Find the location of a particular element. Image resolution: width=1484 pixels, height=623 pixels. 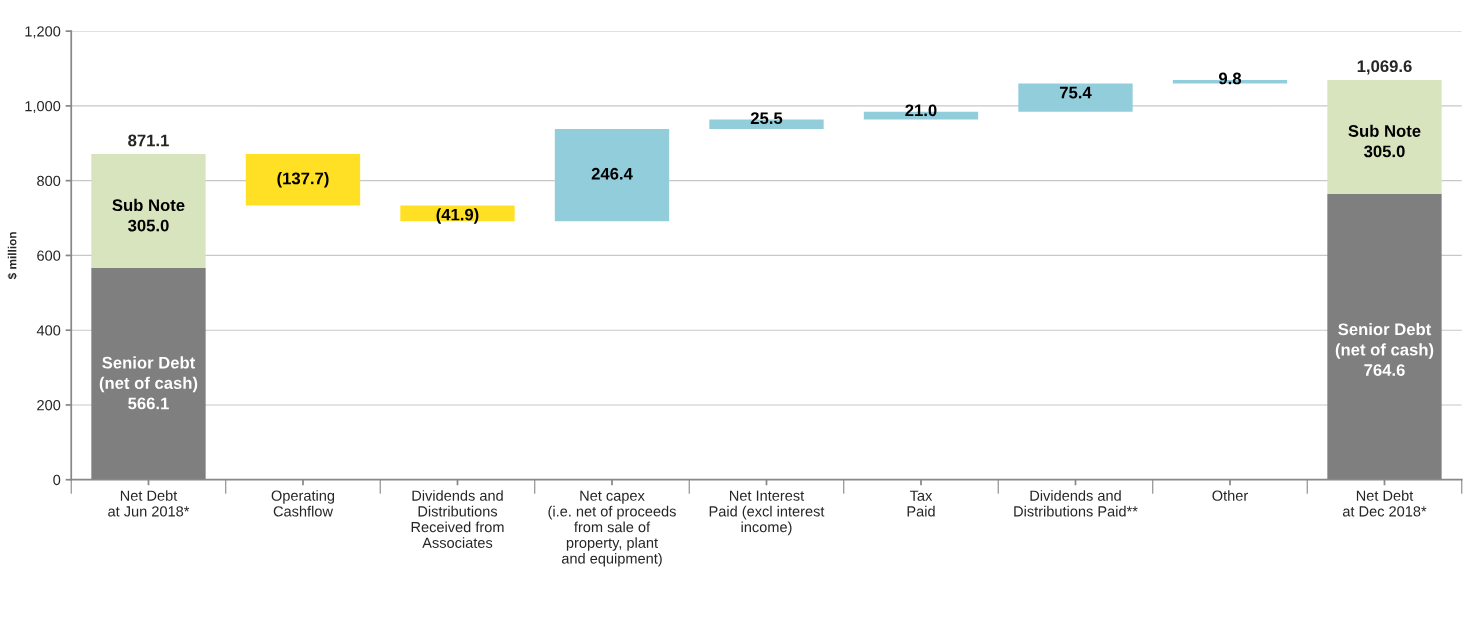

y-tick-label: 200 is located at coordinates (49, 405).